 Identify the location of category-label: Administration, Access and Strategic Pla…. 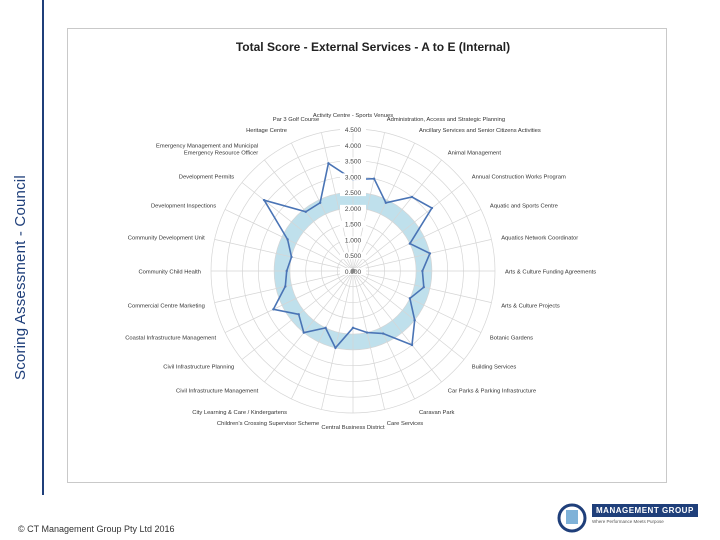
(446, 120).